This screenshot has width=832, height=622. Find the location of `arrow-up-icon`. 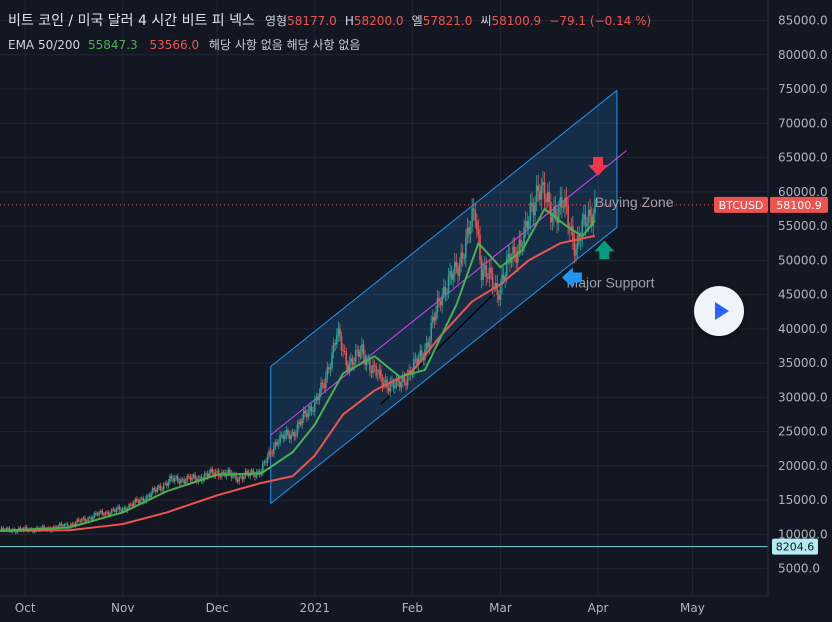

arrow-up-icon is located at coordinates (604, 250).